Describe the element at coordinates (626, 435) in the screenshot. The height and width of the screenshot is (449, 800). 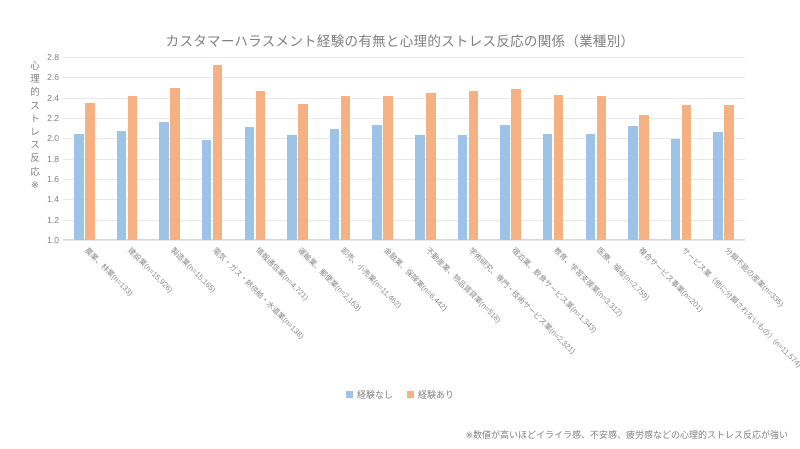
I see `chart-footnote: ※数値が高いほどイライラ感、不安感、疲労感などの心理的ストレス反応が強い` at that location.